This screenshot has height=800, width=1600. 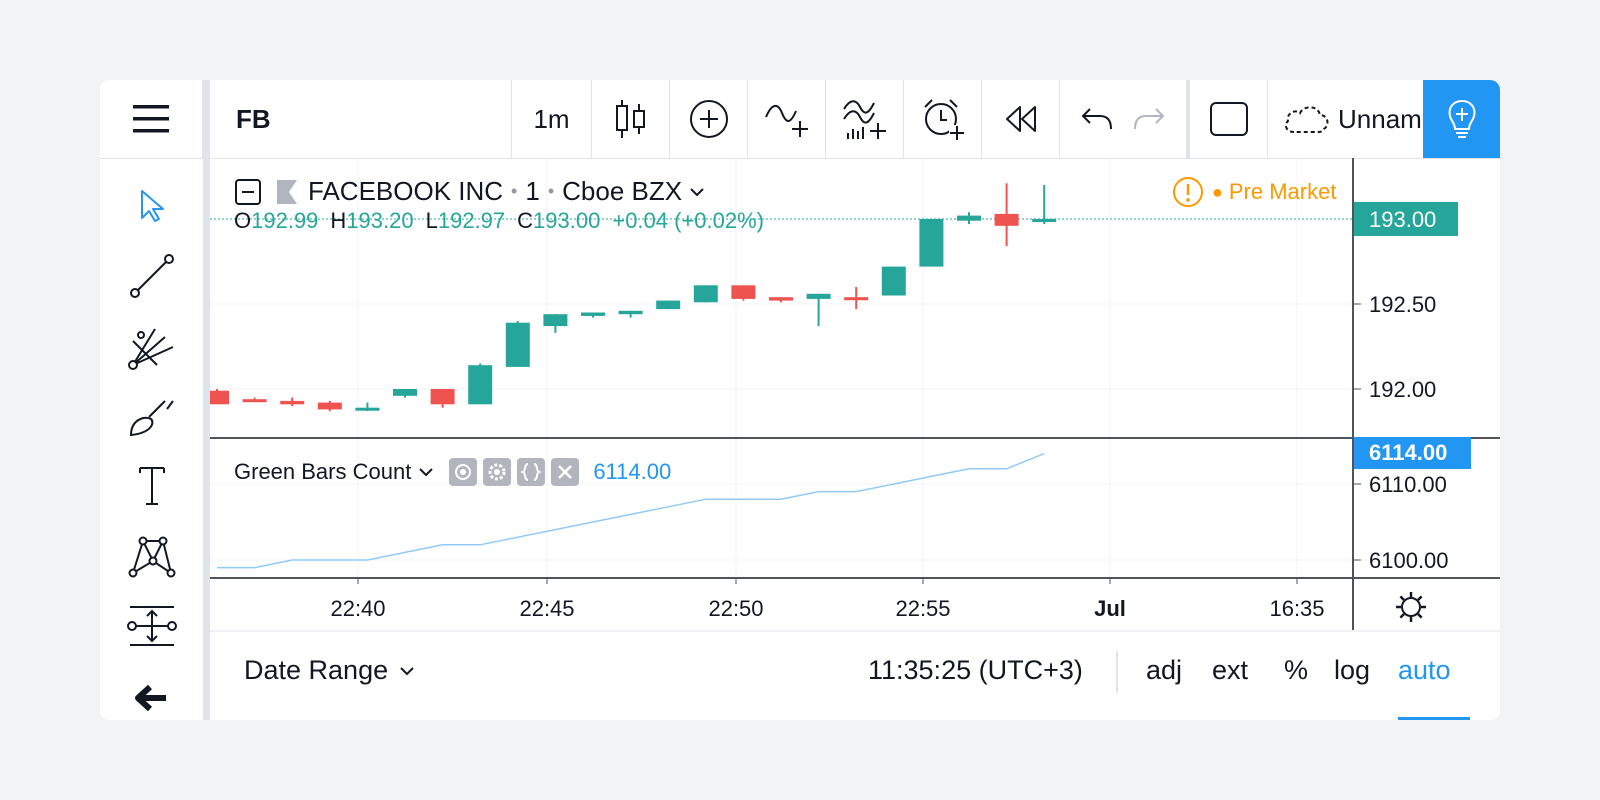 I want to click on symbol-title: FACEBOOK INC, so click(x=406, y=191).